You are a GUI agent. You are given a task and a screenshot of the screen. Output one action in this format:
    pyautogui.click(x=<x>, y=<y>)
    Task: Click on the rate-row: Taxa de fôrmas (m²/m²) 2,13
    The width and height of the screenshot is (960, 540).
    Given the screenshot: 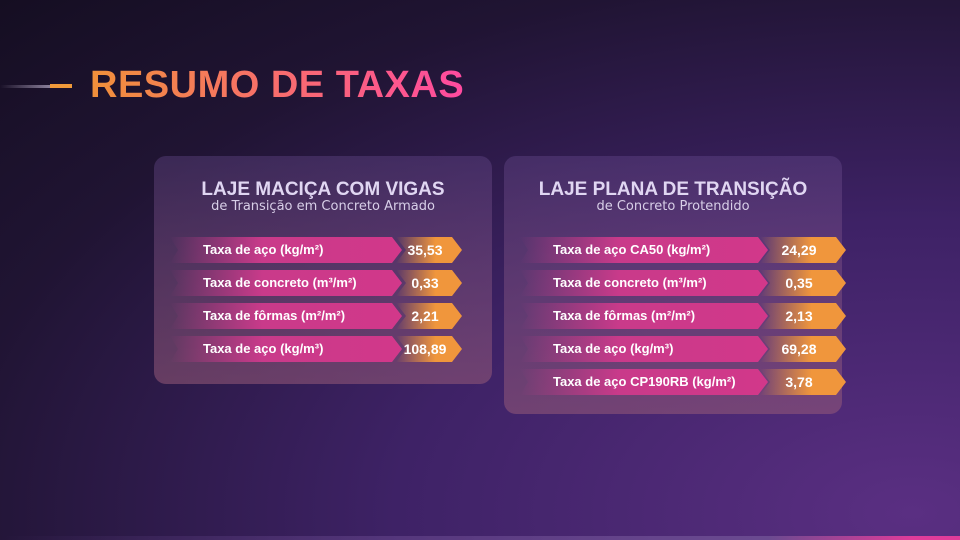 What is the action you would take?
    pyautogui.click(x=683, y=316)
    